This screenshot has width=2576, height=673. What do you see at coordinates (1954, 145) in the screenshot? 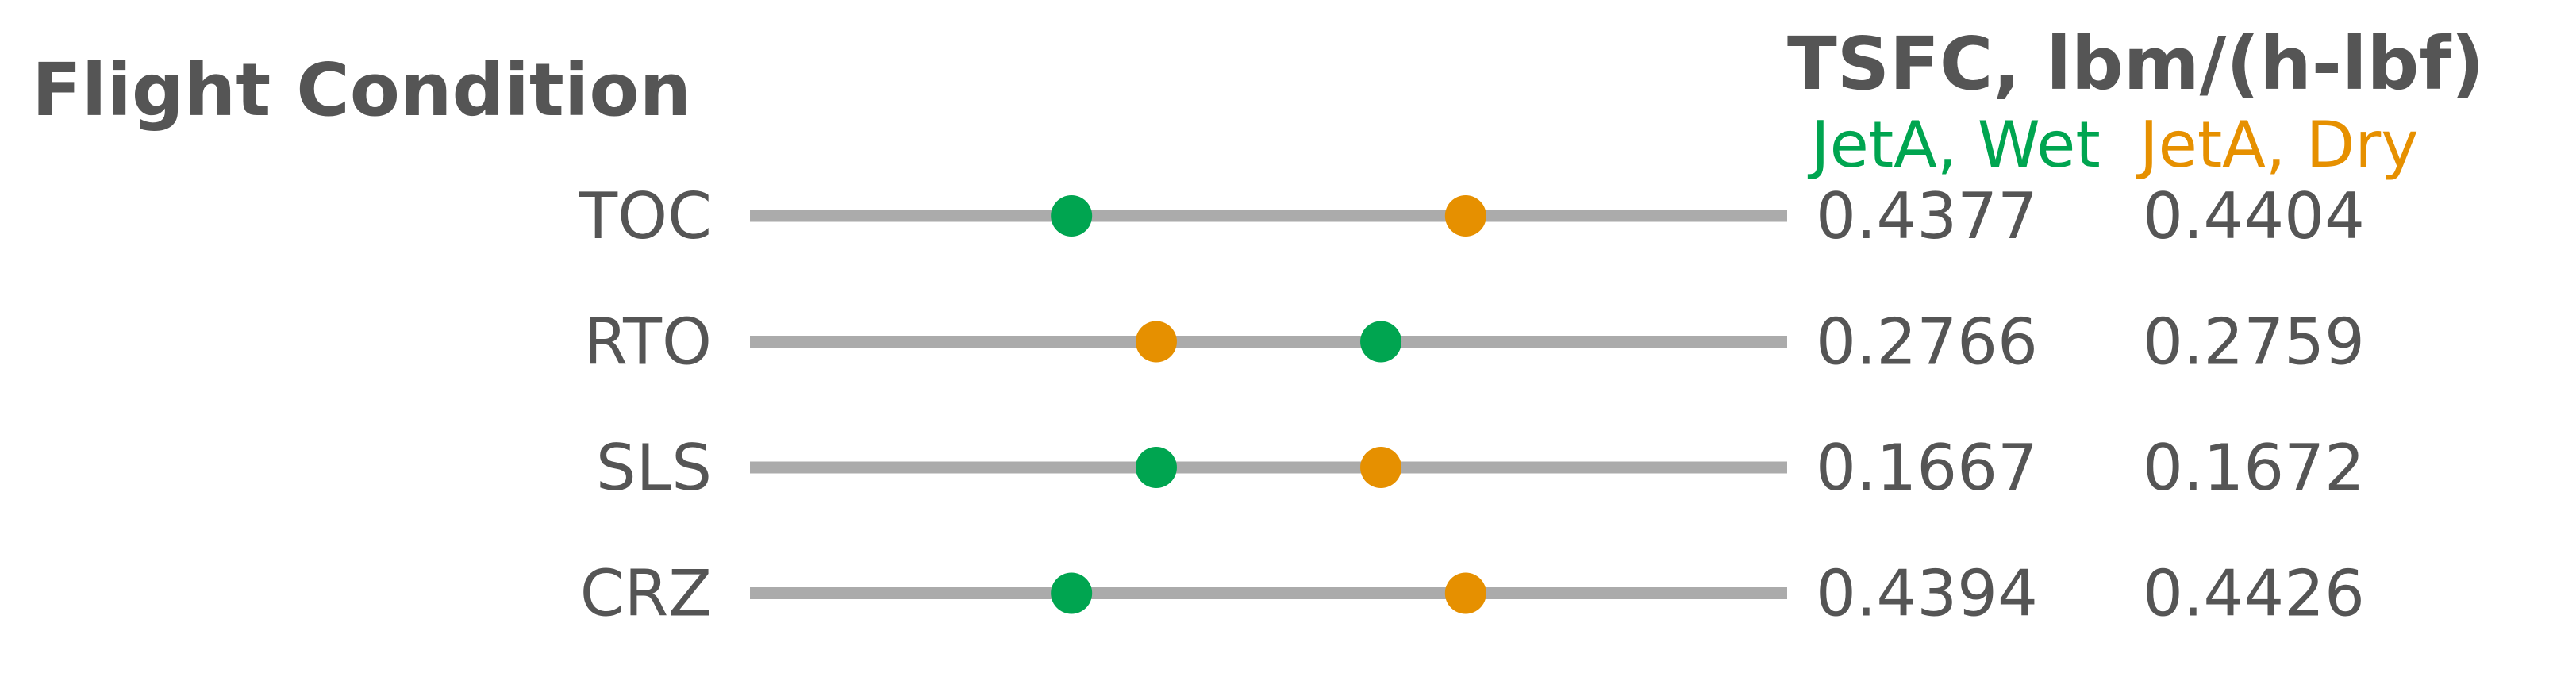
I see `legend-wet: JetA, Wet` at bounding box center [1954, 145].